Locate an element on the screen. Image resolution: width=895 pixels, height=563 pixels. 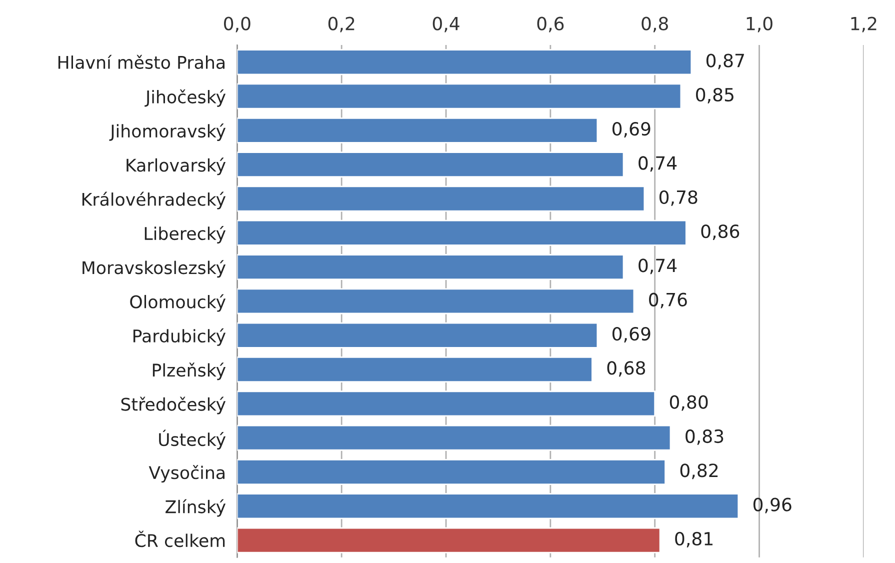
y-tick-label: Olomoucký is located at coordinates (178, 303).